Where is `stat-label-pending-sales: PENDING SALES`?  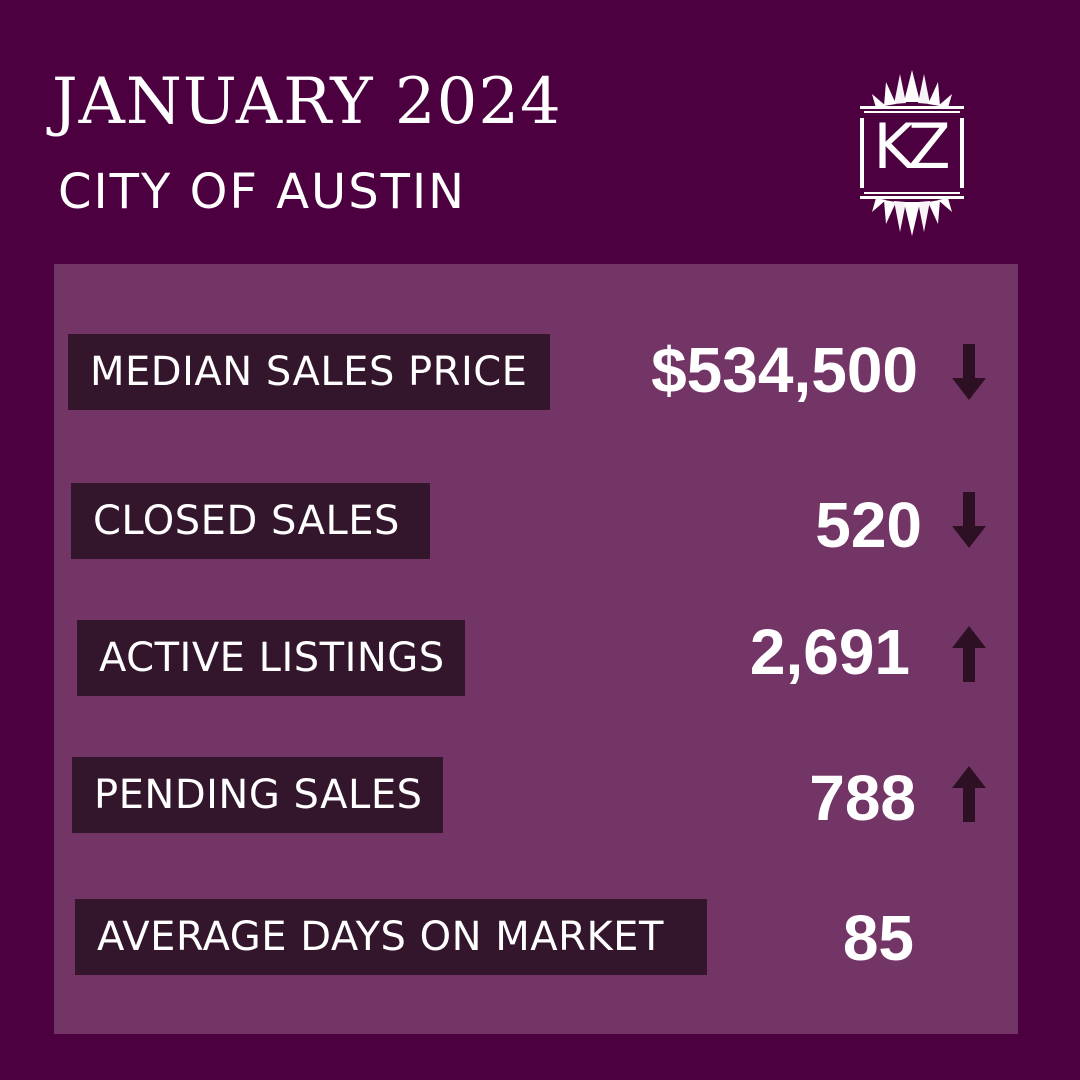 stat-label-pending-sales: PENDING SALES is located at coordinates (257, 795).